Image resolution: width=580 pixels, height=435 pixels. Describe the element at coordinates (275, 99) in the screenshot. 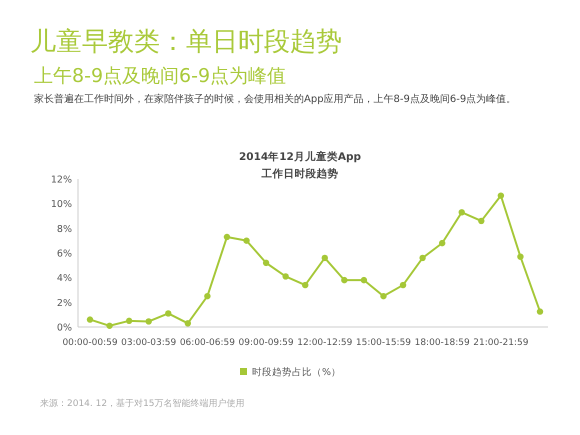

I see `text: 家长普遍在工作时间外，在家陪伴孩子的时候，会使用相关的App应用产品，上午8-9点及晚间6-9点为峰值。` at that location.